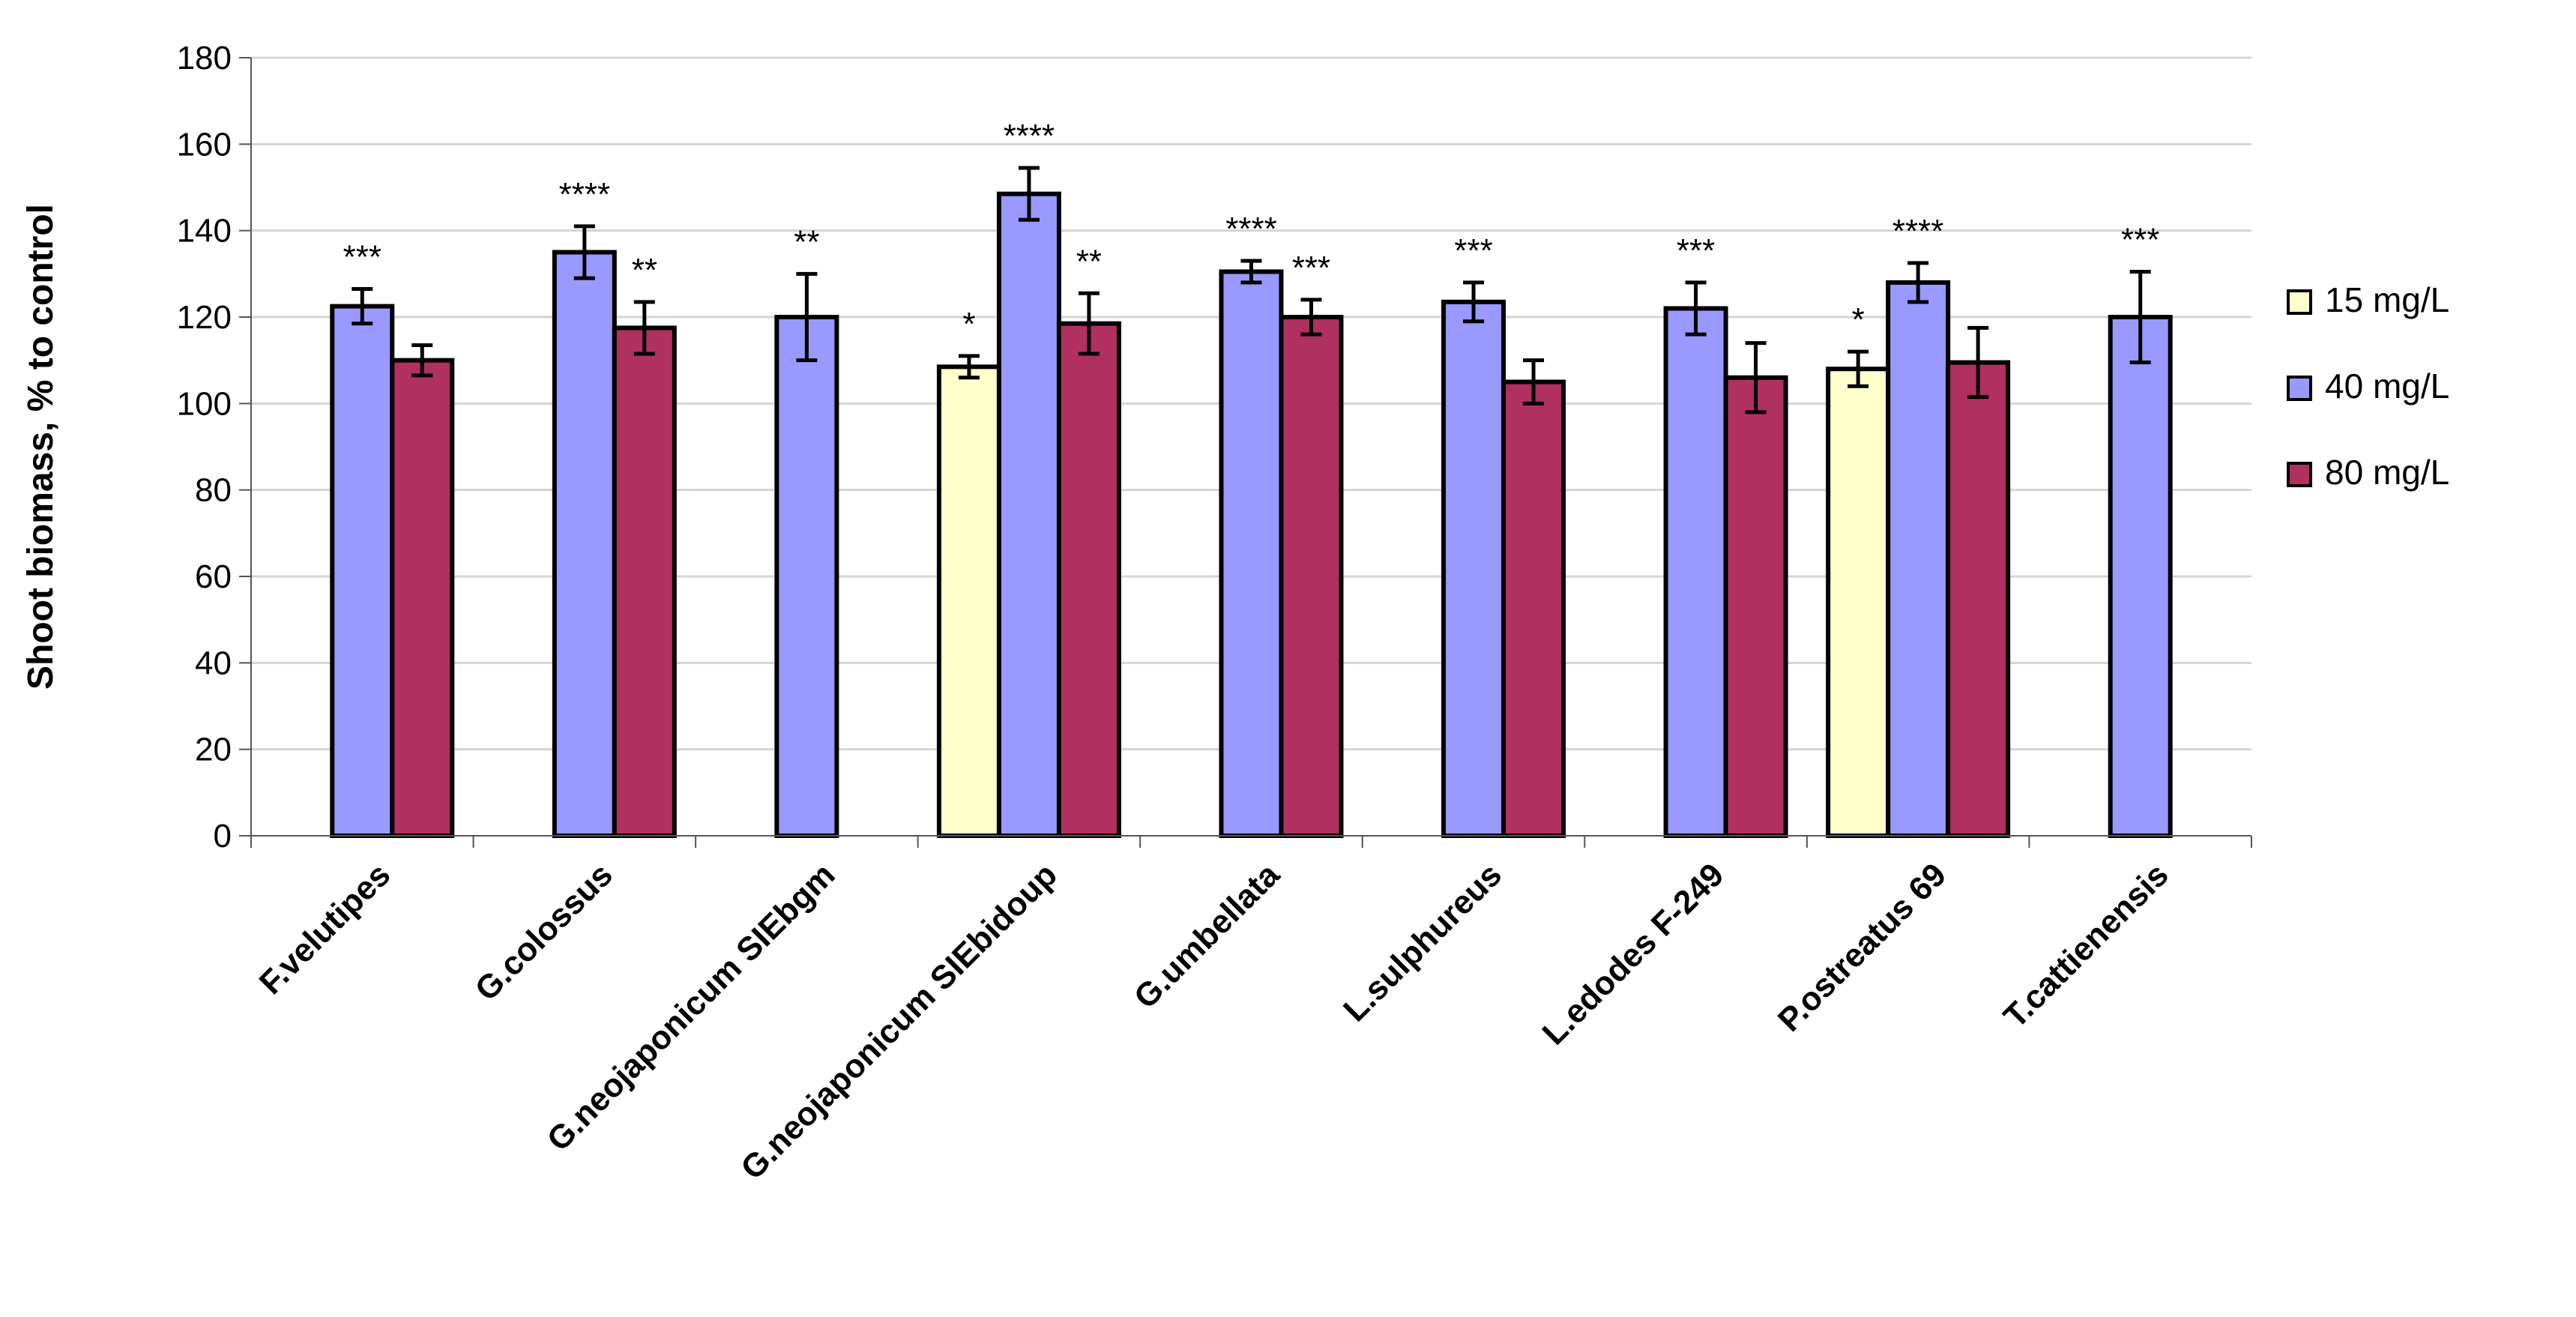  I want to click on x-tick-label: G.colossus, so click(544, 932).